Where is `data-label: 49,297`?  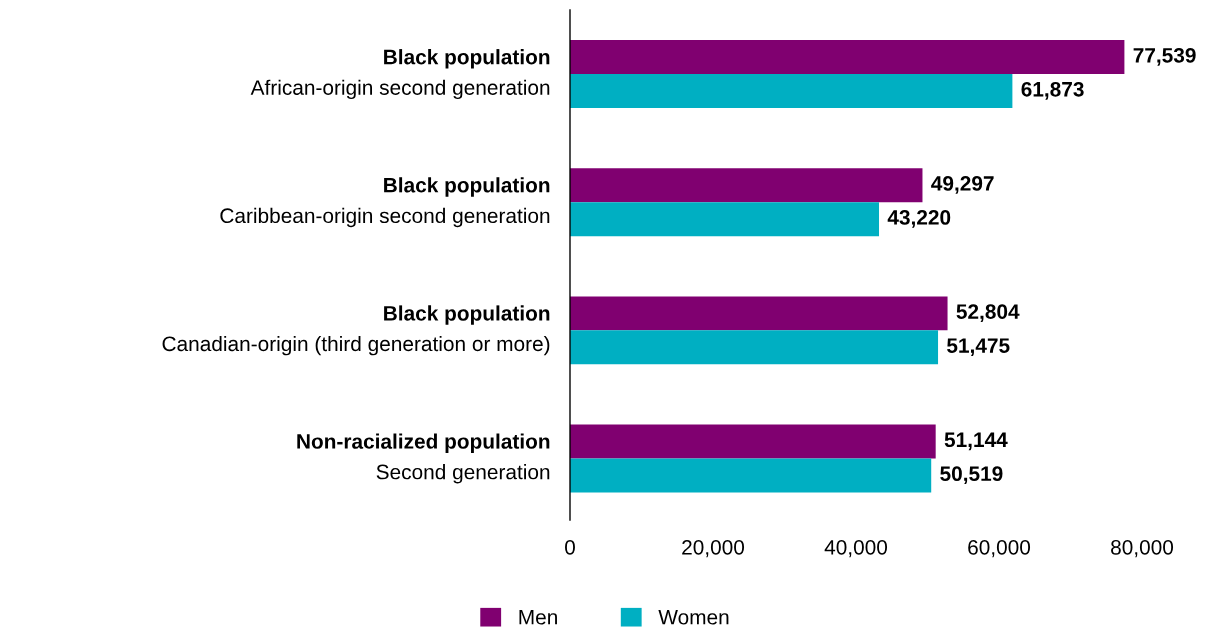 data-label: 49,297 is located at coordinates (962, 185).